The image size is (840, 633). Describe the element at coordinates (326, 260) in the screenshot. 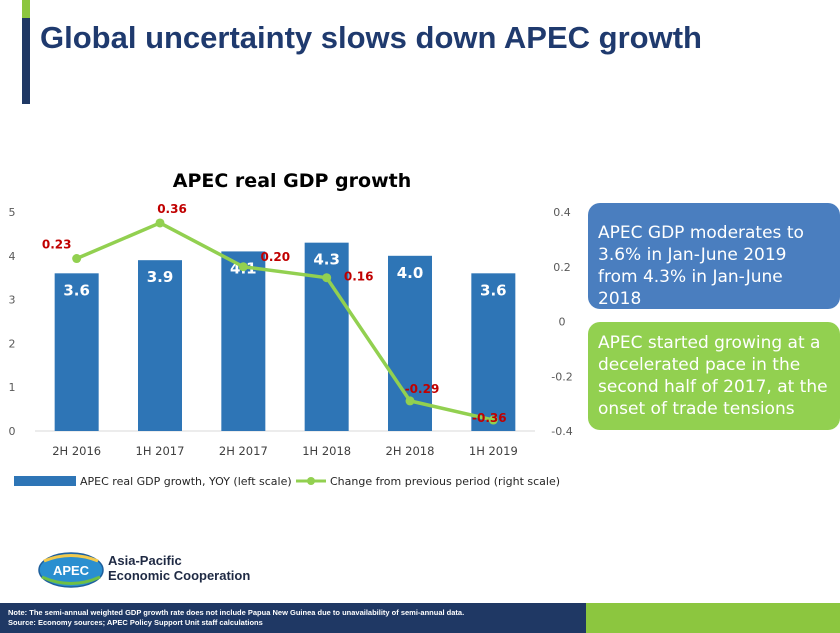

I see `gdp-bar-label: 4.3` at that location.